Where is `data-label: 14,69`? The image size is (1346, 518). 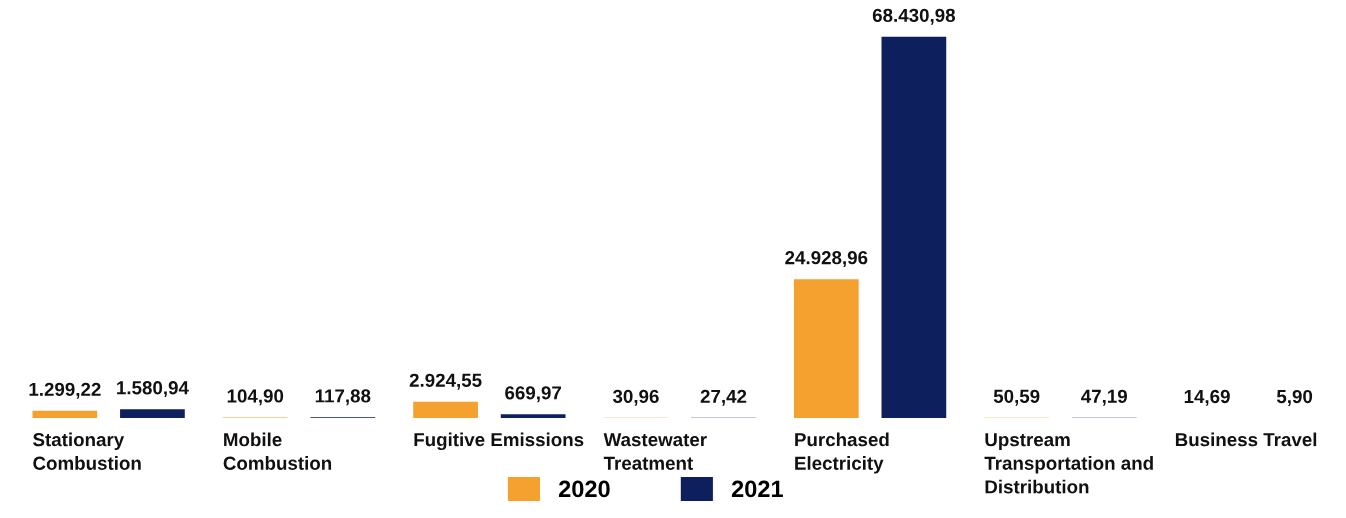 data-label: 14,69 is located at coordinates (1207, 397).